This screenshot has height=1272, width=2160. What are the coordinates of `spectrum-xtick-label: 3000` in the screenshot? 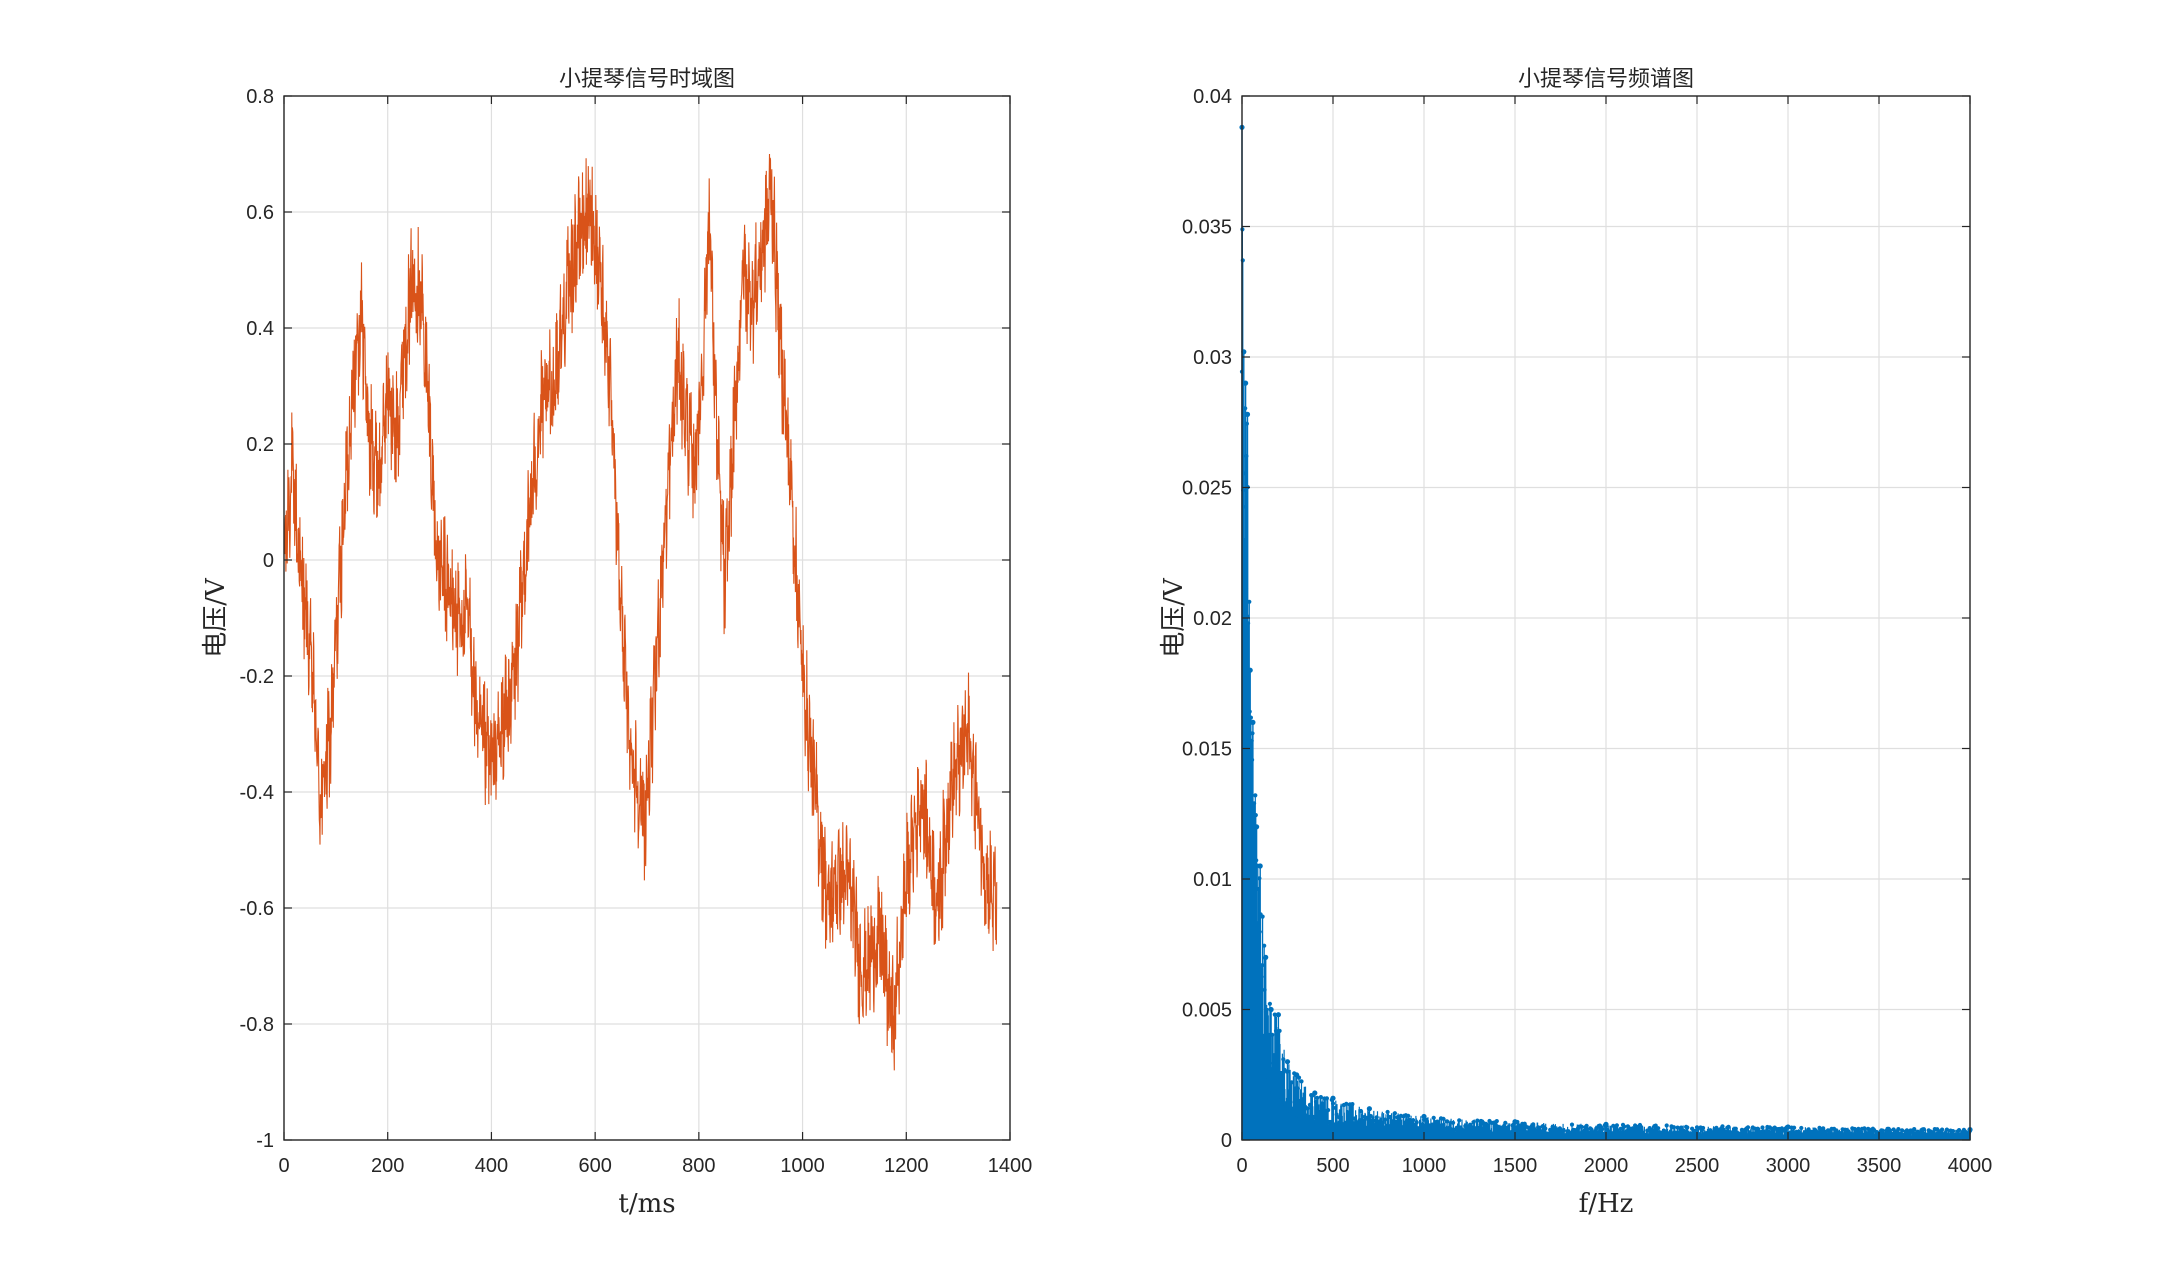 It's located at (1788, 1166).